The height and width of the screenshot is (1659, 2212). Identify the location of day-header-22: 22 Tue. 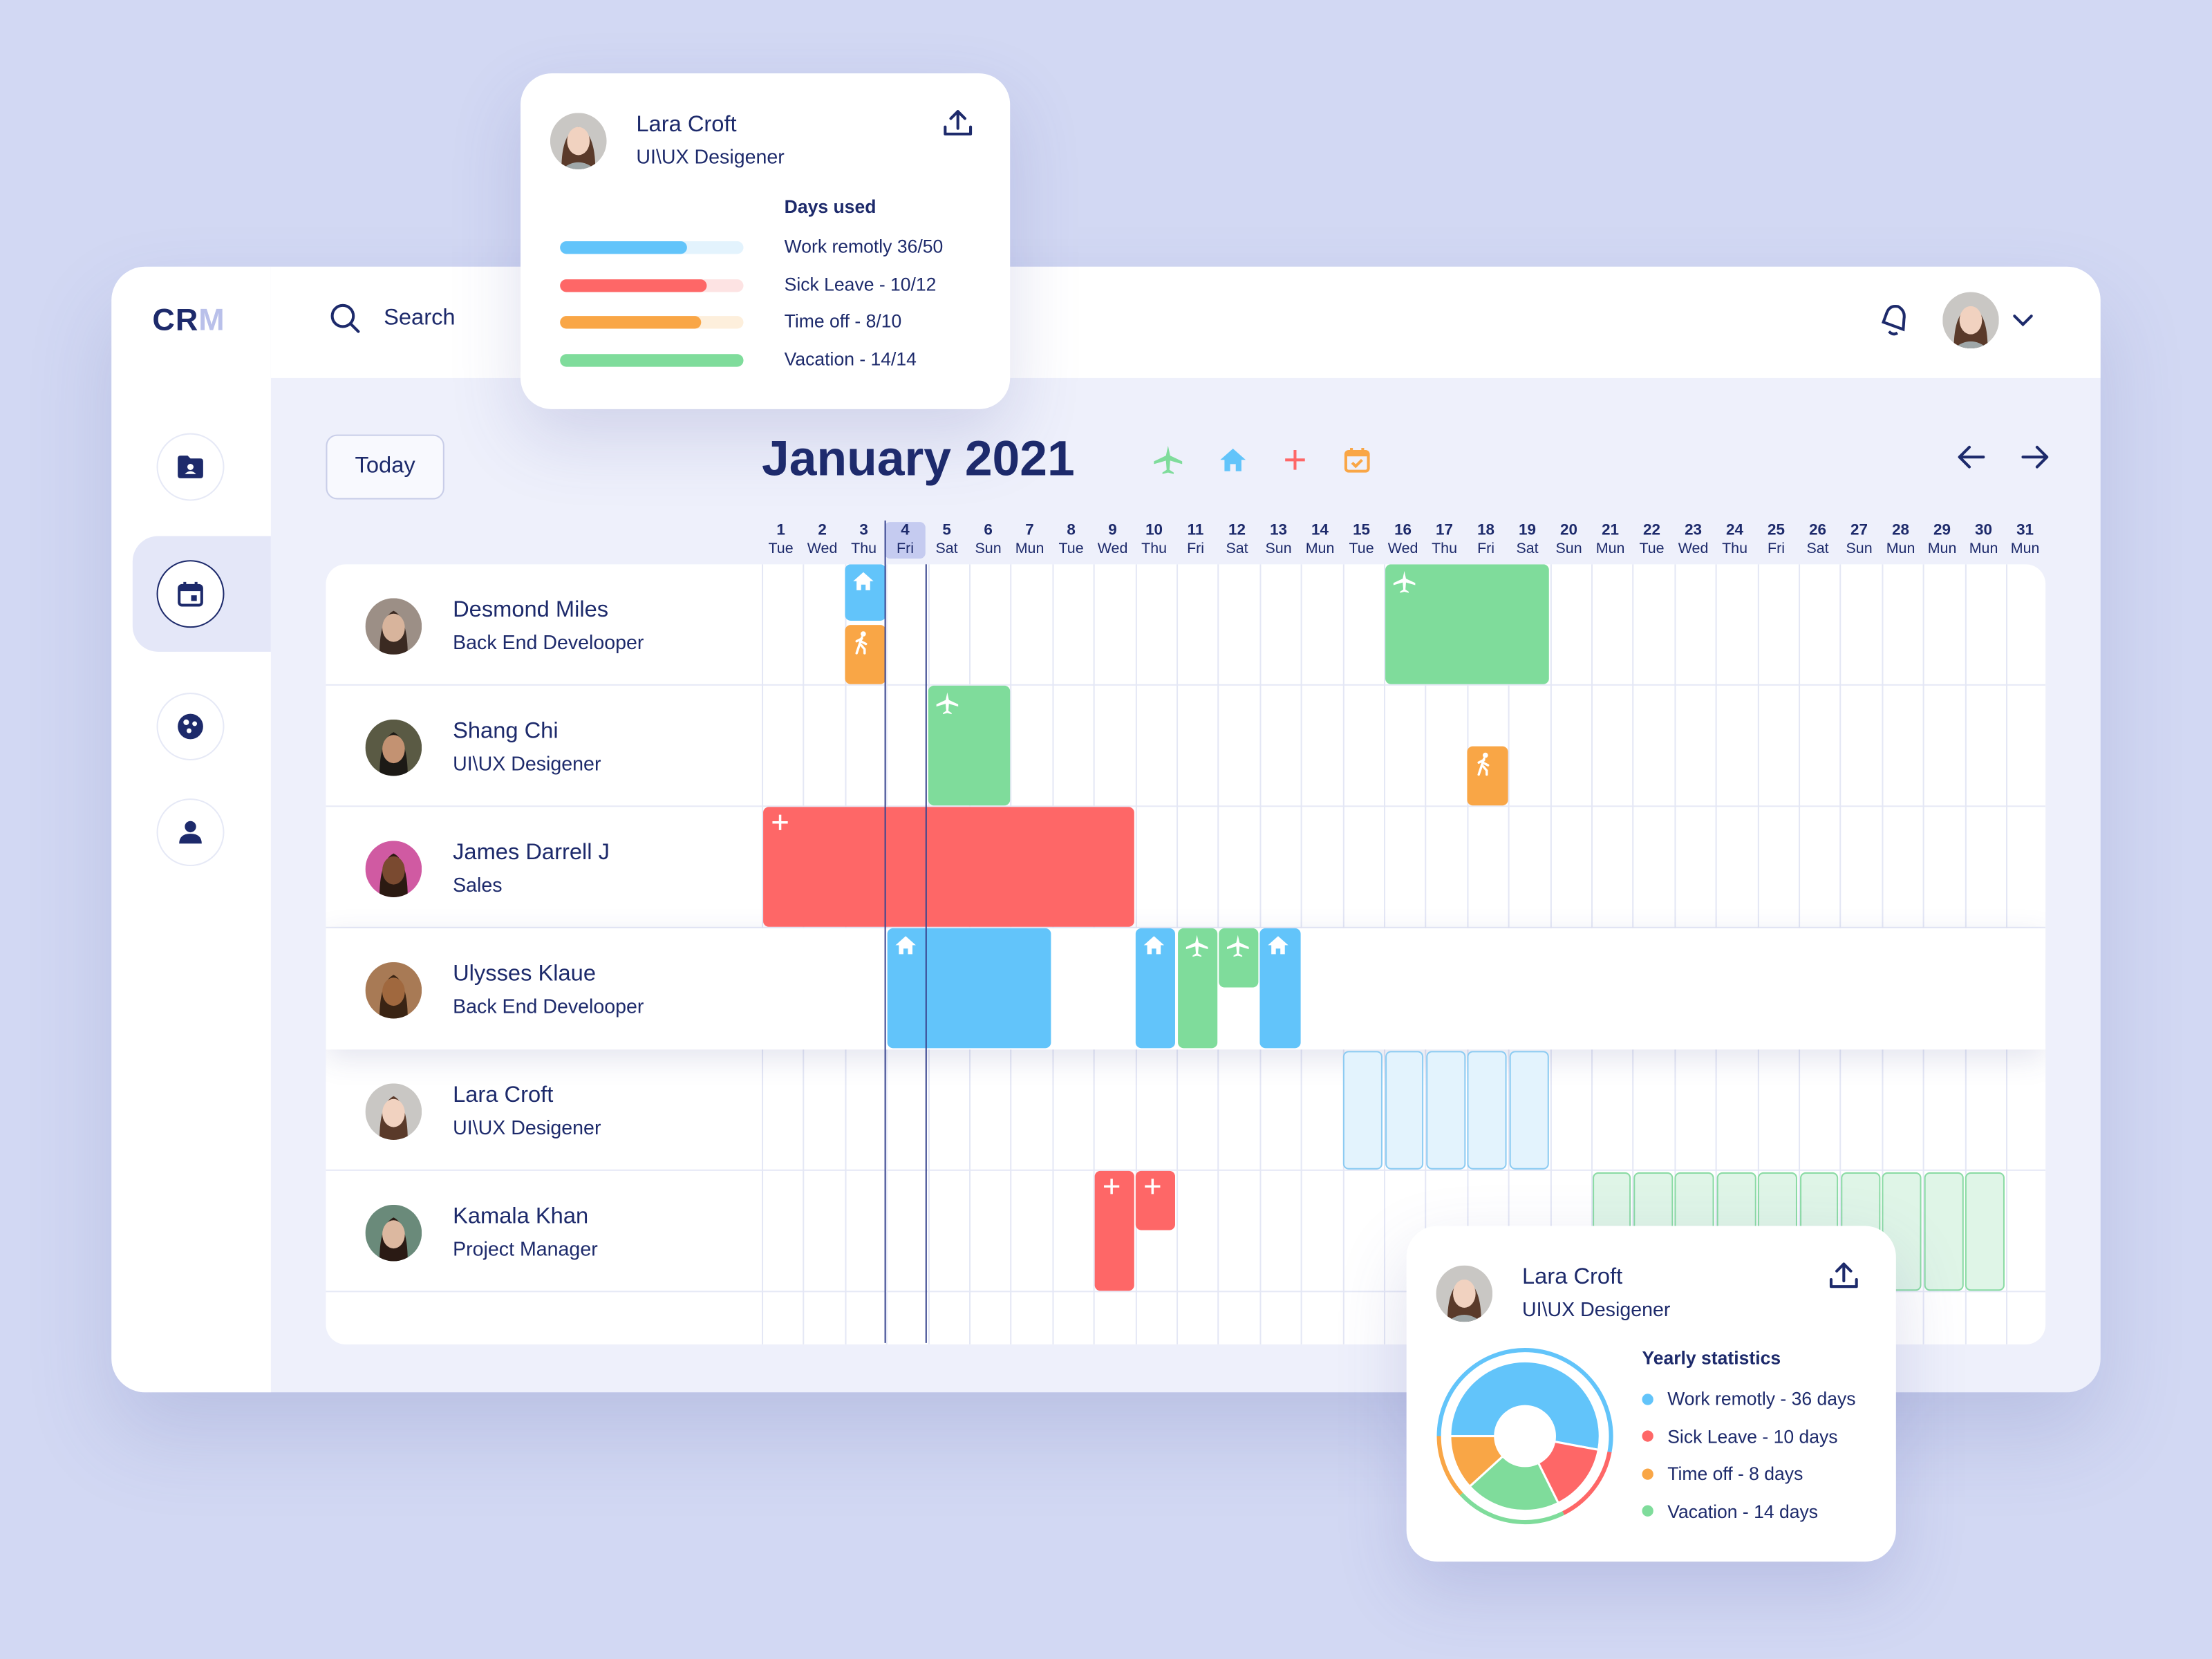
(1652, 540).